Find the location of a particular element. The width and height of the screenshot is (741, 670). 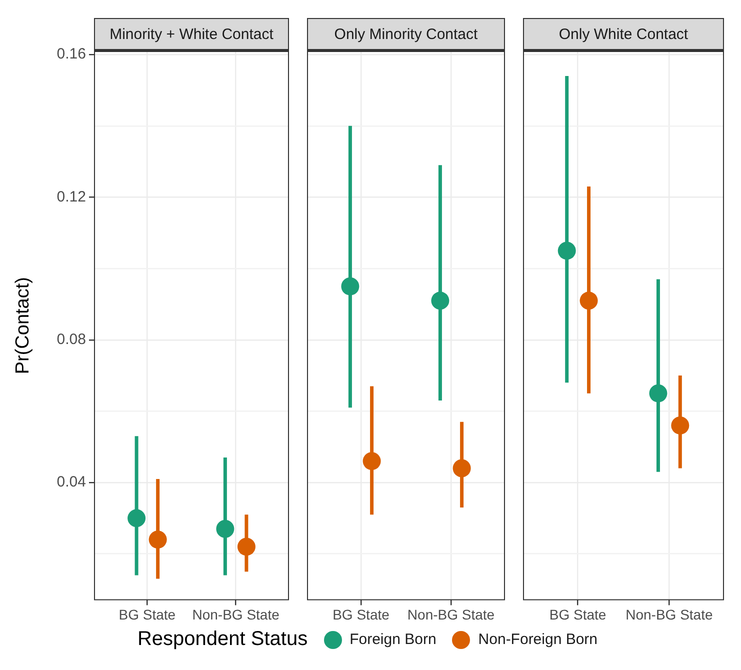

legend-label: Non-Foreign Born is located at coordinates (538, 639).